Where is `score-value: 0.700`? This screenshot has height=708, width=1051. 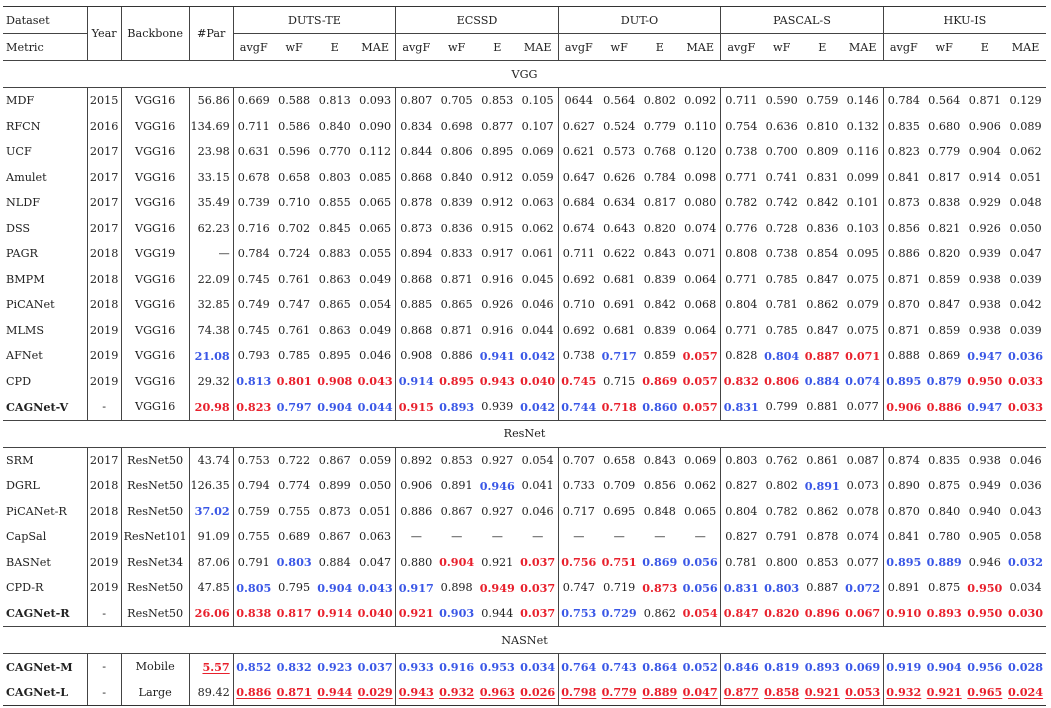
score-value: 0.700 is located at coordinates (781, 152).